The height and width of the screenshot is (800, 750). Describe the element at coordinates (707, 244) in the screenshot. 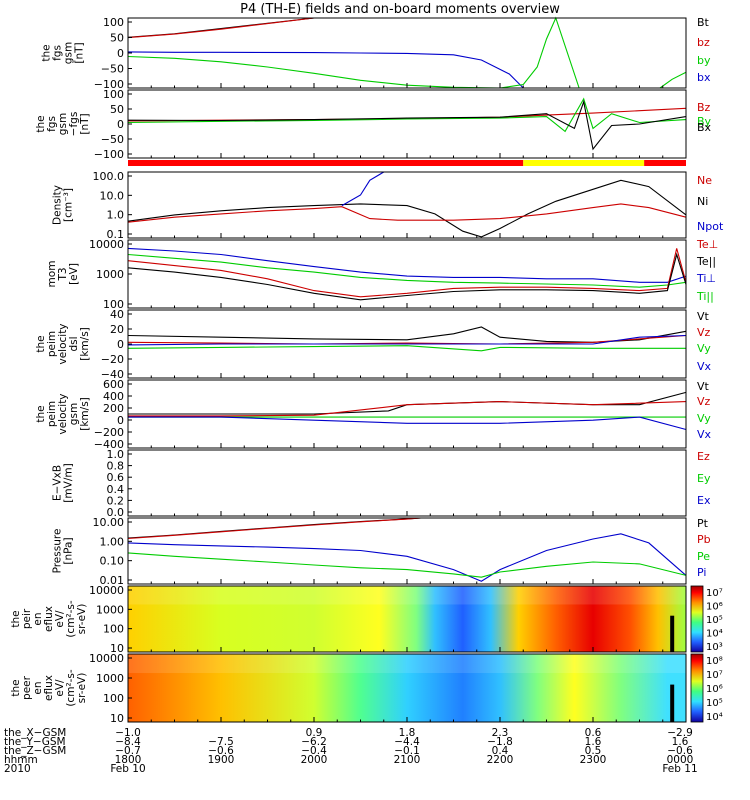

I see `legend-label: Te⊥` at that location.